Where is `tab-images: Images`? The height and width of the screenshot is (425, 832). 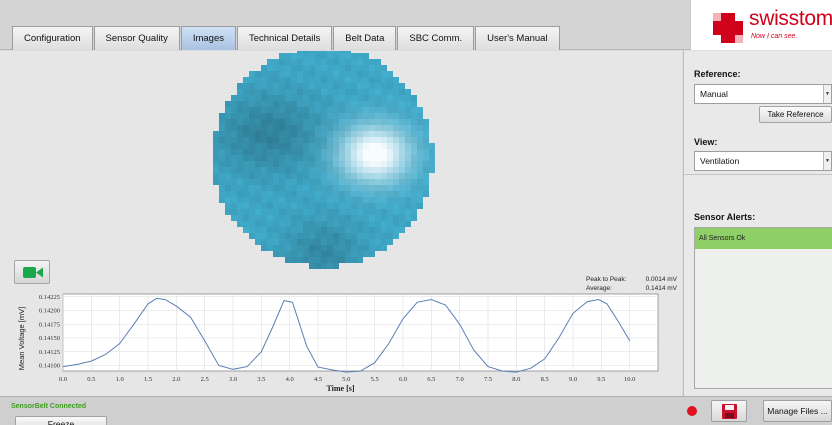
tab-images: Images is located at coordinates (208, 38).